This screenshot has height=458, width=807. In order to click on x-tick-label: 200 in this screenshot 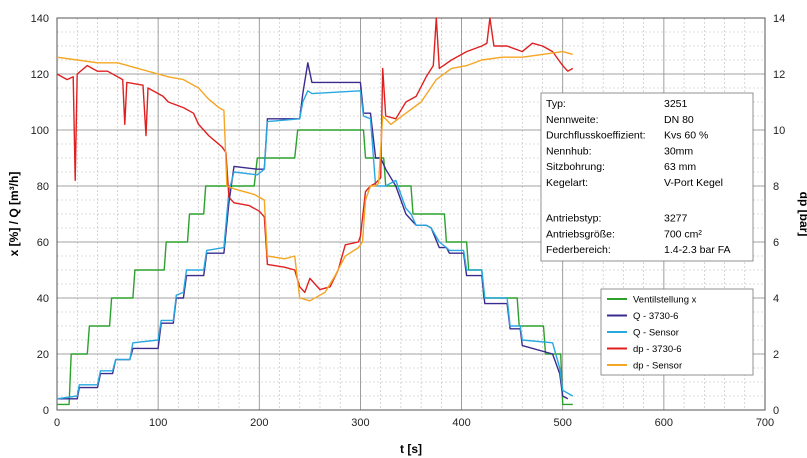, I will do `click(259, 423)`.